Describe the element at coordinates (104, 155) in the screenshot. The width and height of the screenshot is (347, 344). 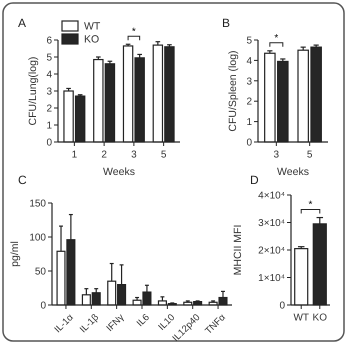
I see `x-tick-label: 2` at that location.